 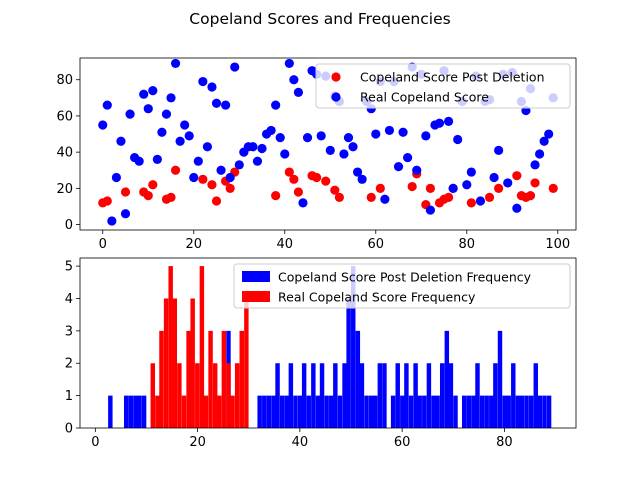 What do you see at coordinates (69, 364) in the screenshot?
I see `y-tick-label: 2` at bounding box center [69, 364].